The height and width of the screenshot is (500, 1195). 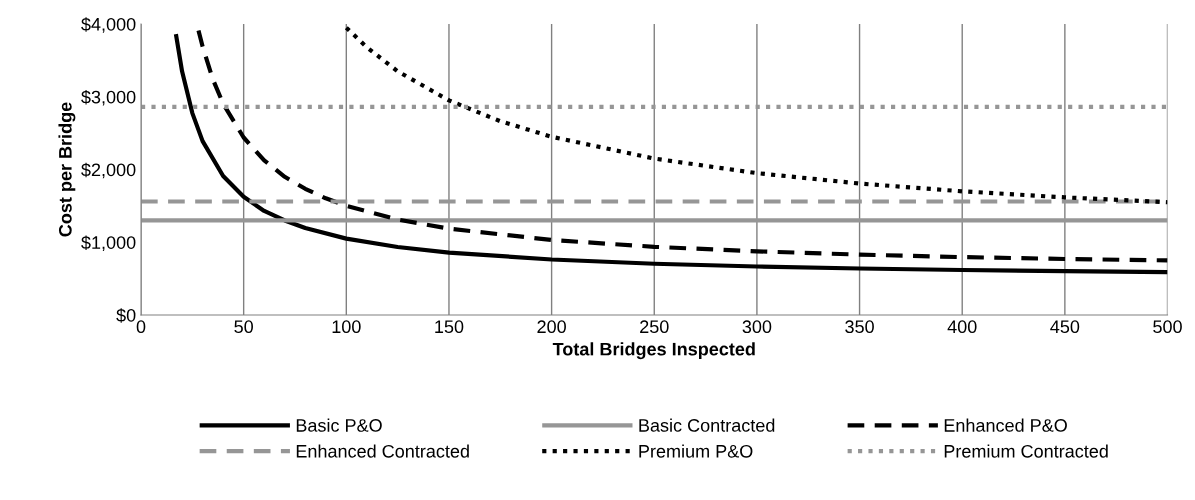 What do you see at coordinates (108, 170) in the screenshot?
I see `y-tick-label: $2,000` at bounding box center [108, 170].